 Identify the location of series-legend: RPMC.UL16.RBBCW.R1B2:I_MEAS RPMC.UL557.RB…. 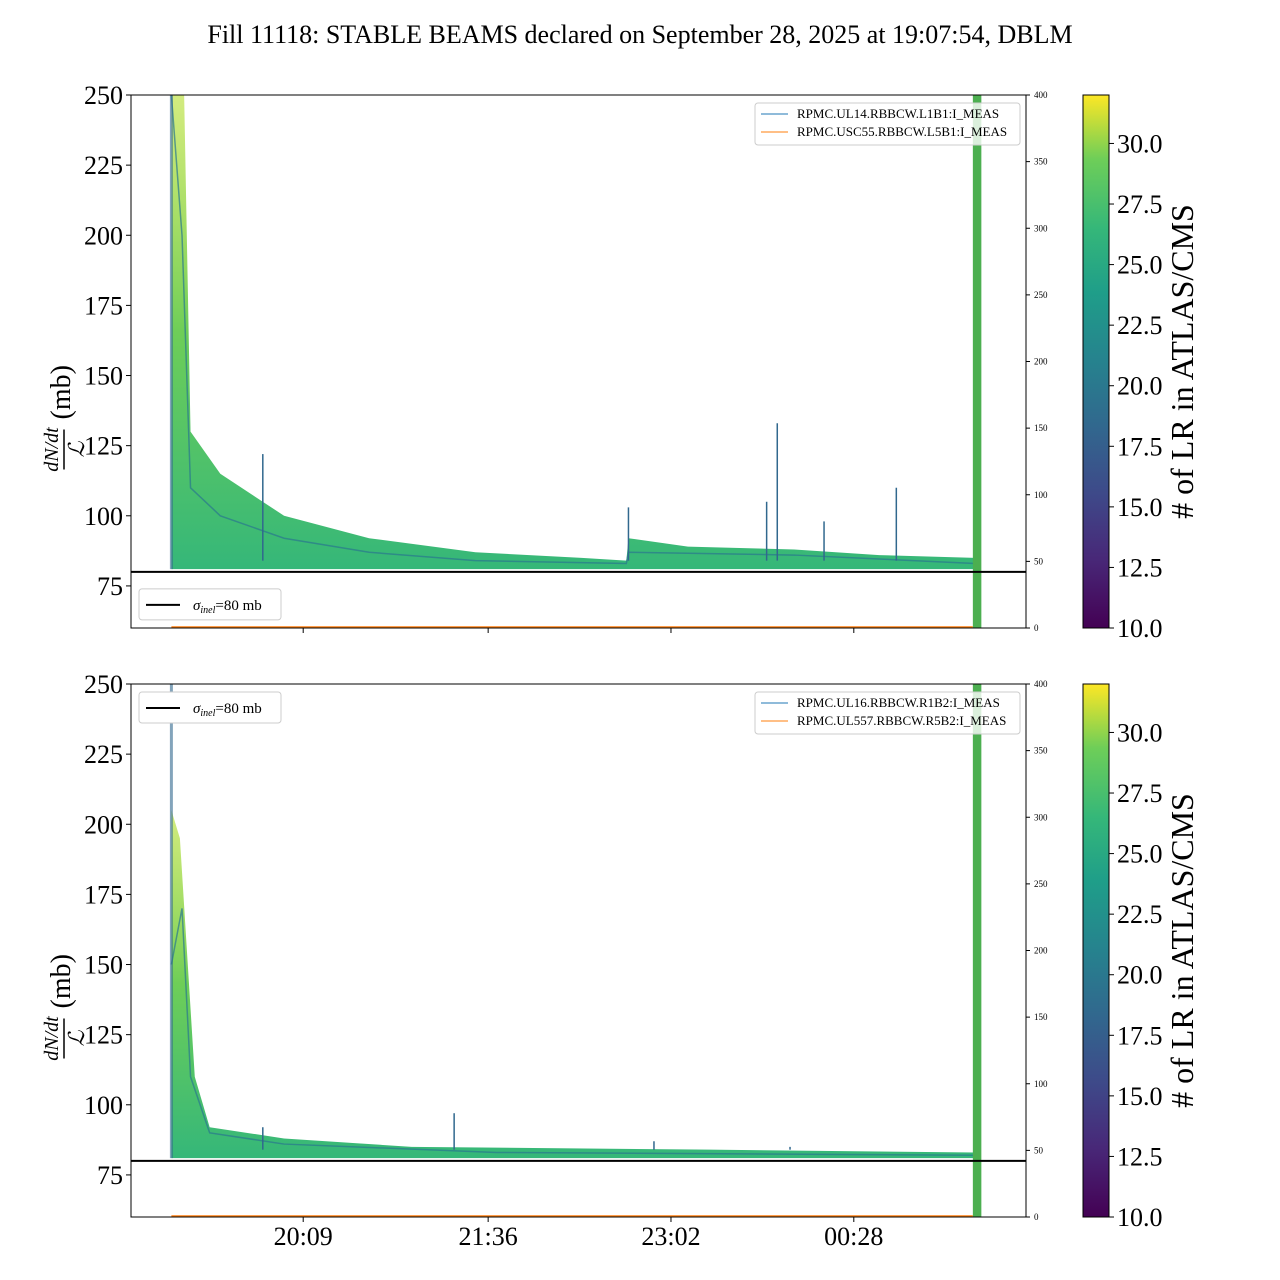
(887, 713).